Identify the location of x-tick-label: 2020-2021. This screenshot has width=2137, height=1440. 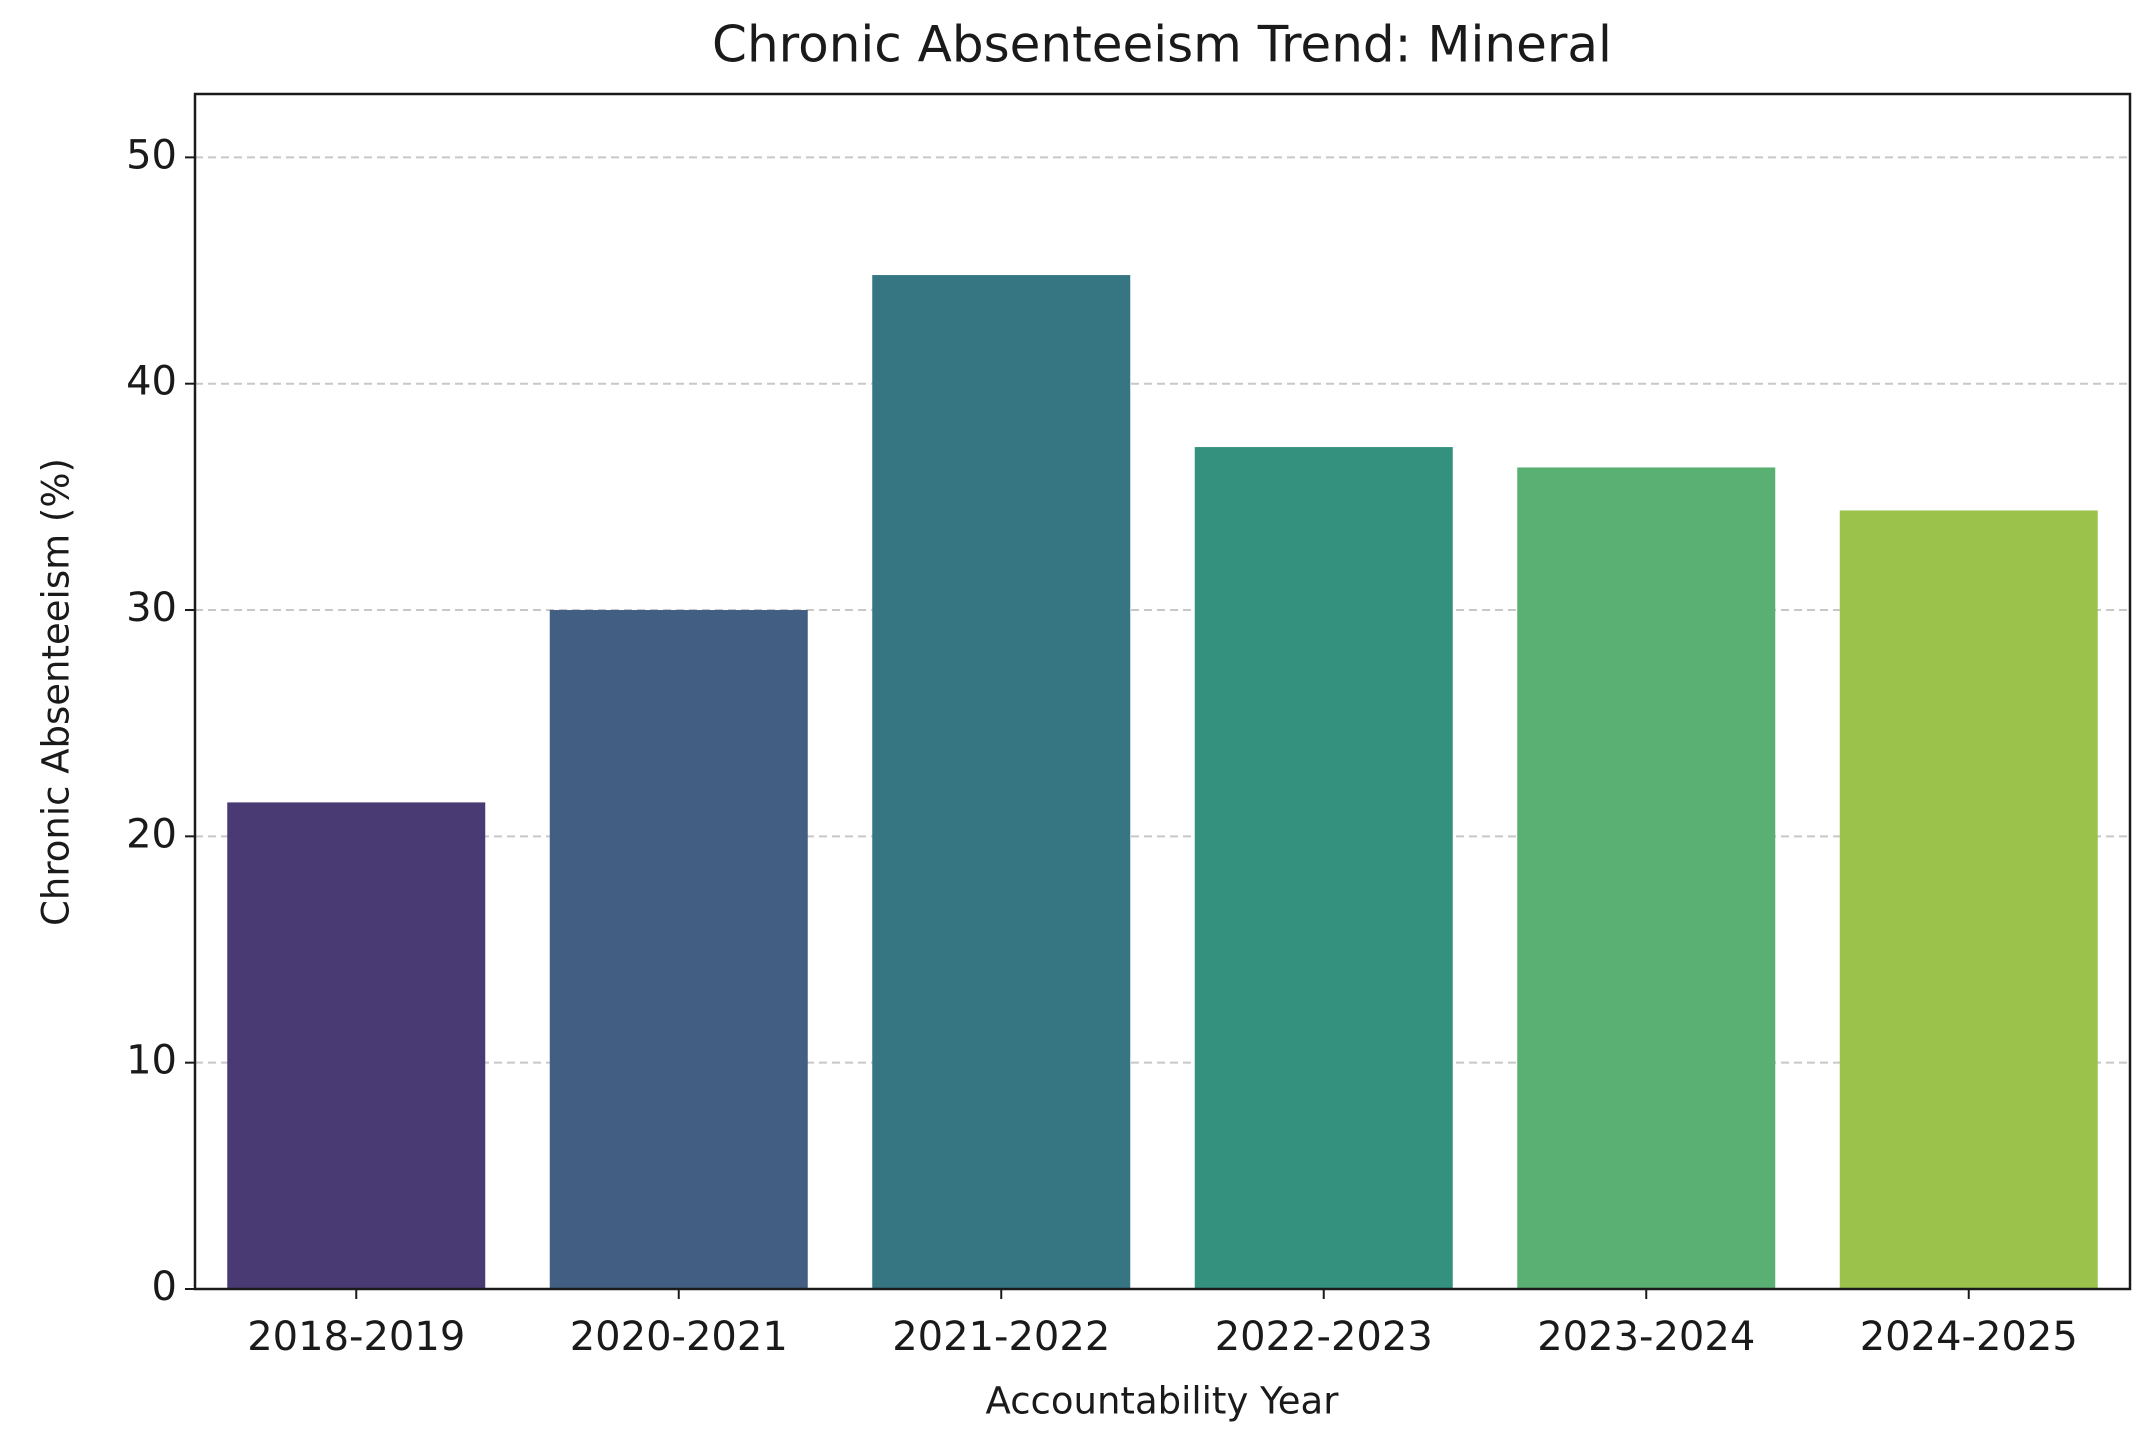
(679, 1337).